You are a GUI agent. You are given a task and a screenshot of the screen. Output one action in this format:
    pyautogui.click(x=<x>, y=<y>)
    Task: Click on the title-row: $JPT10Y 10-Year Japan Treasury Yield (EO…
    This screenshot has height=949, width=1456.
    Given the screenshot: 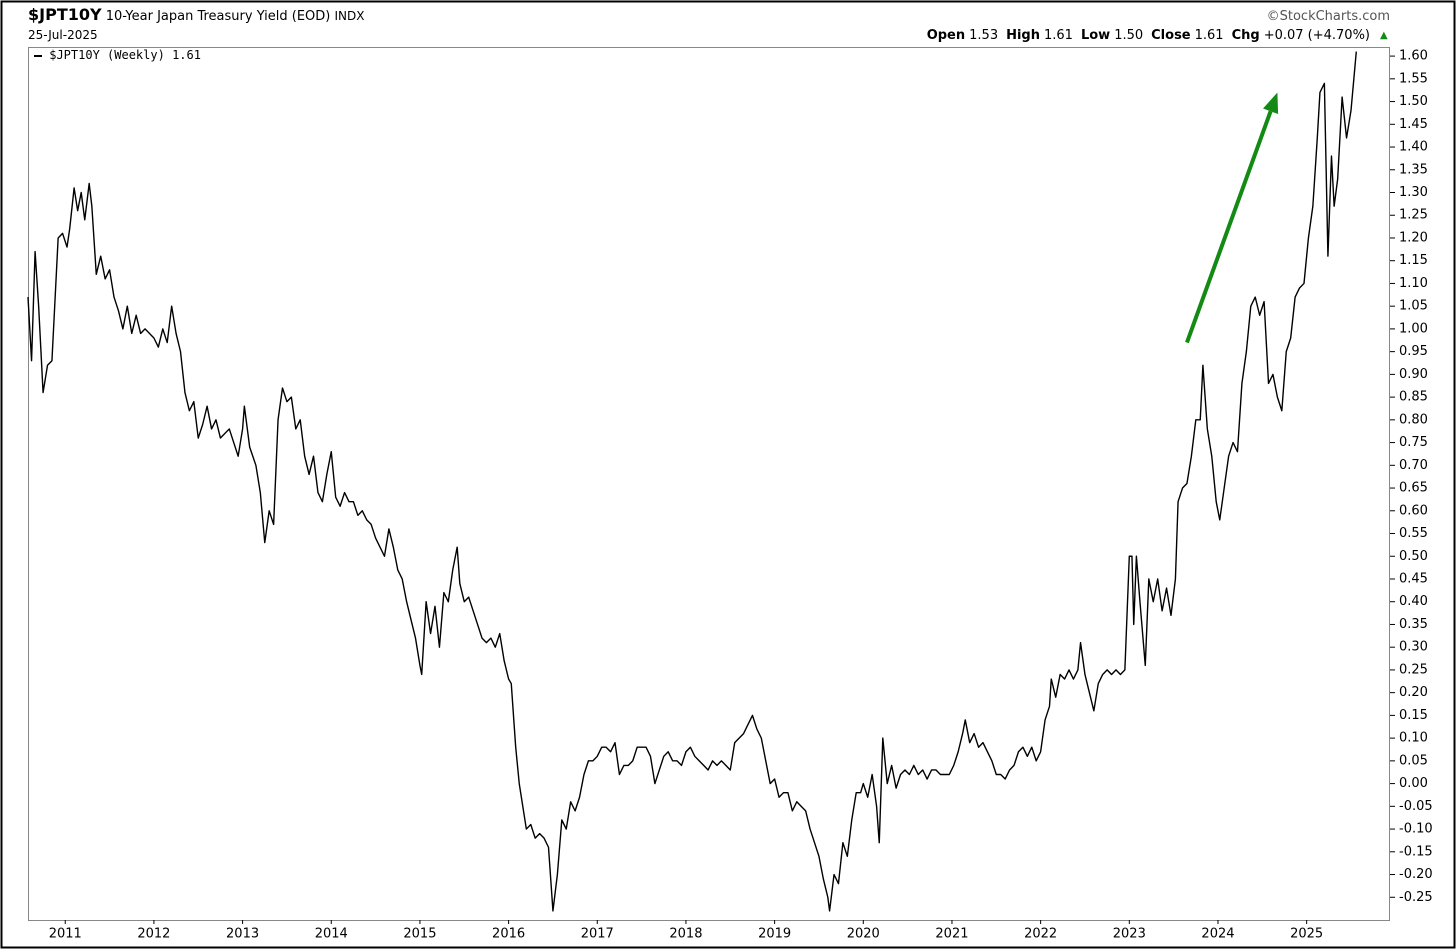 What is the action you would take?
    pyautogui.click(x=196, y=16)
    